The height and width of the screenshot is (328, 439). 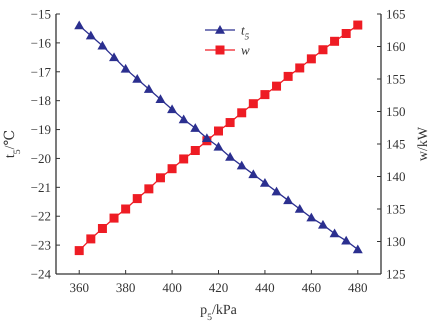 What do you see at coordinates (396, 79) in the screenshot?
I see `y2-tick-label: 155` at bounding box center [396, 79].